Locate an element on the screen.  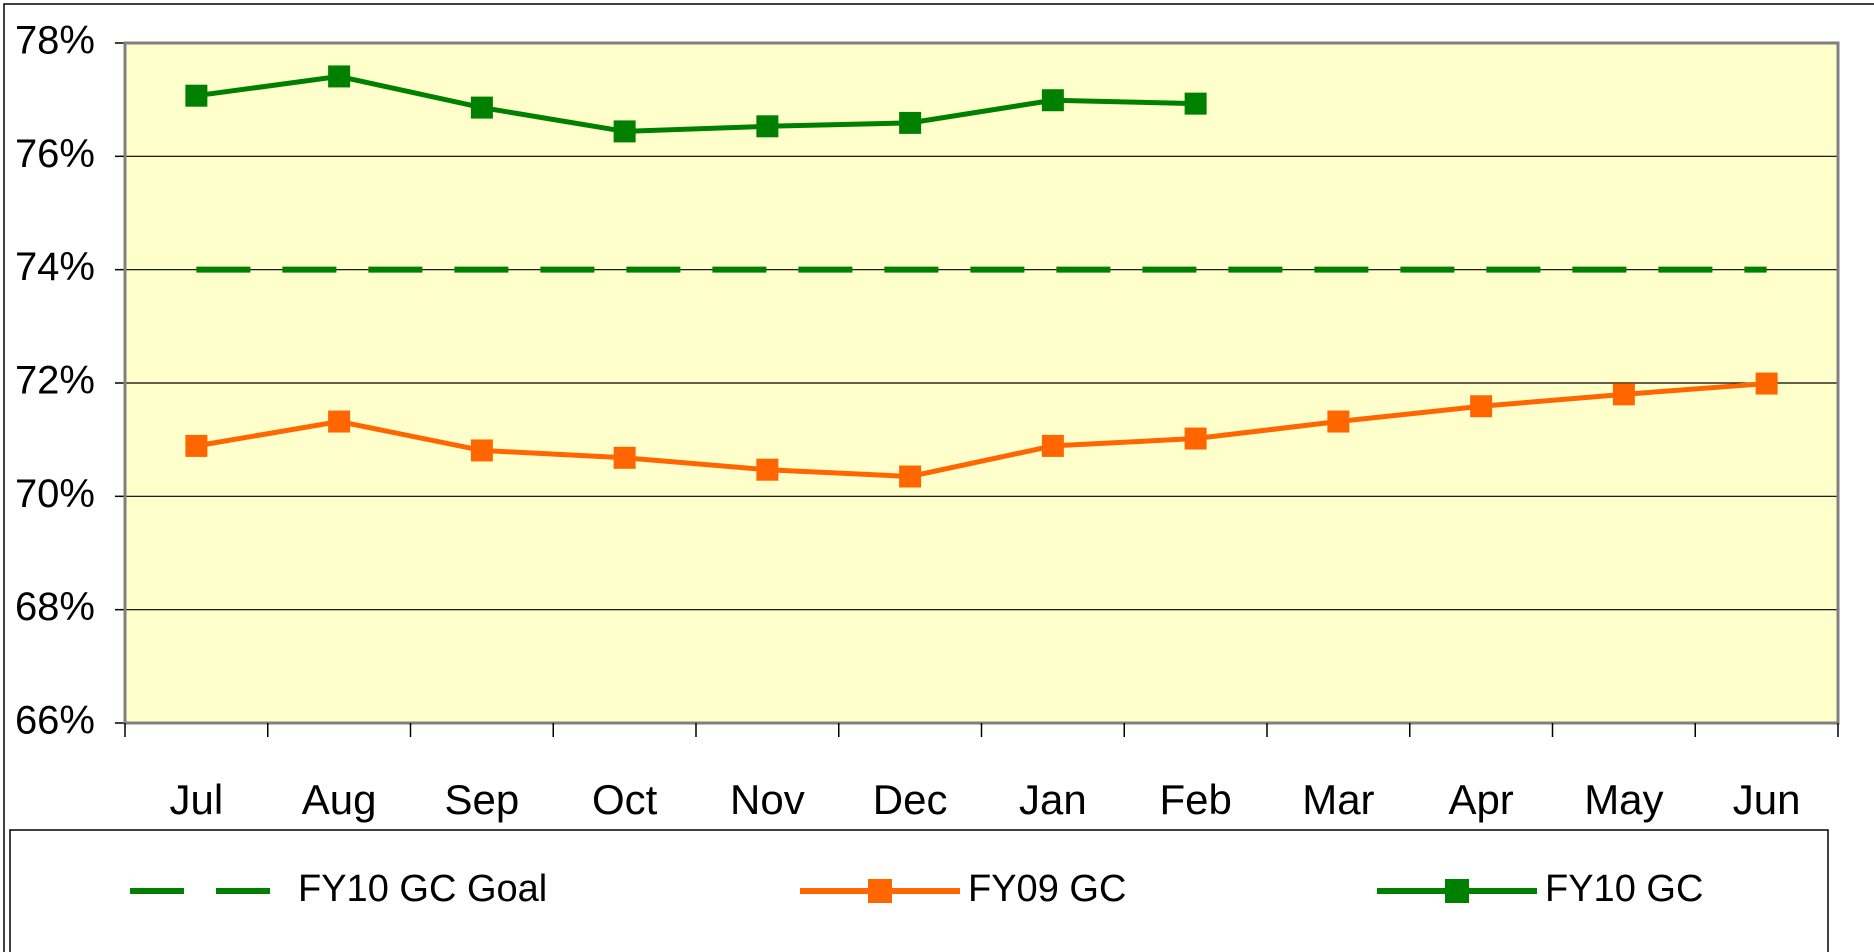
y-tick-label: 70% is located at coordinates (55, 494).